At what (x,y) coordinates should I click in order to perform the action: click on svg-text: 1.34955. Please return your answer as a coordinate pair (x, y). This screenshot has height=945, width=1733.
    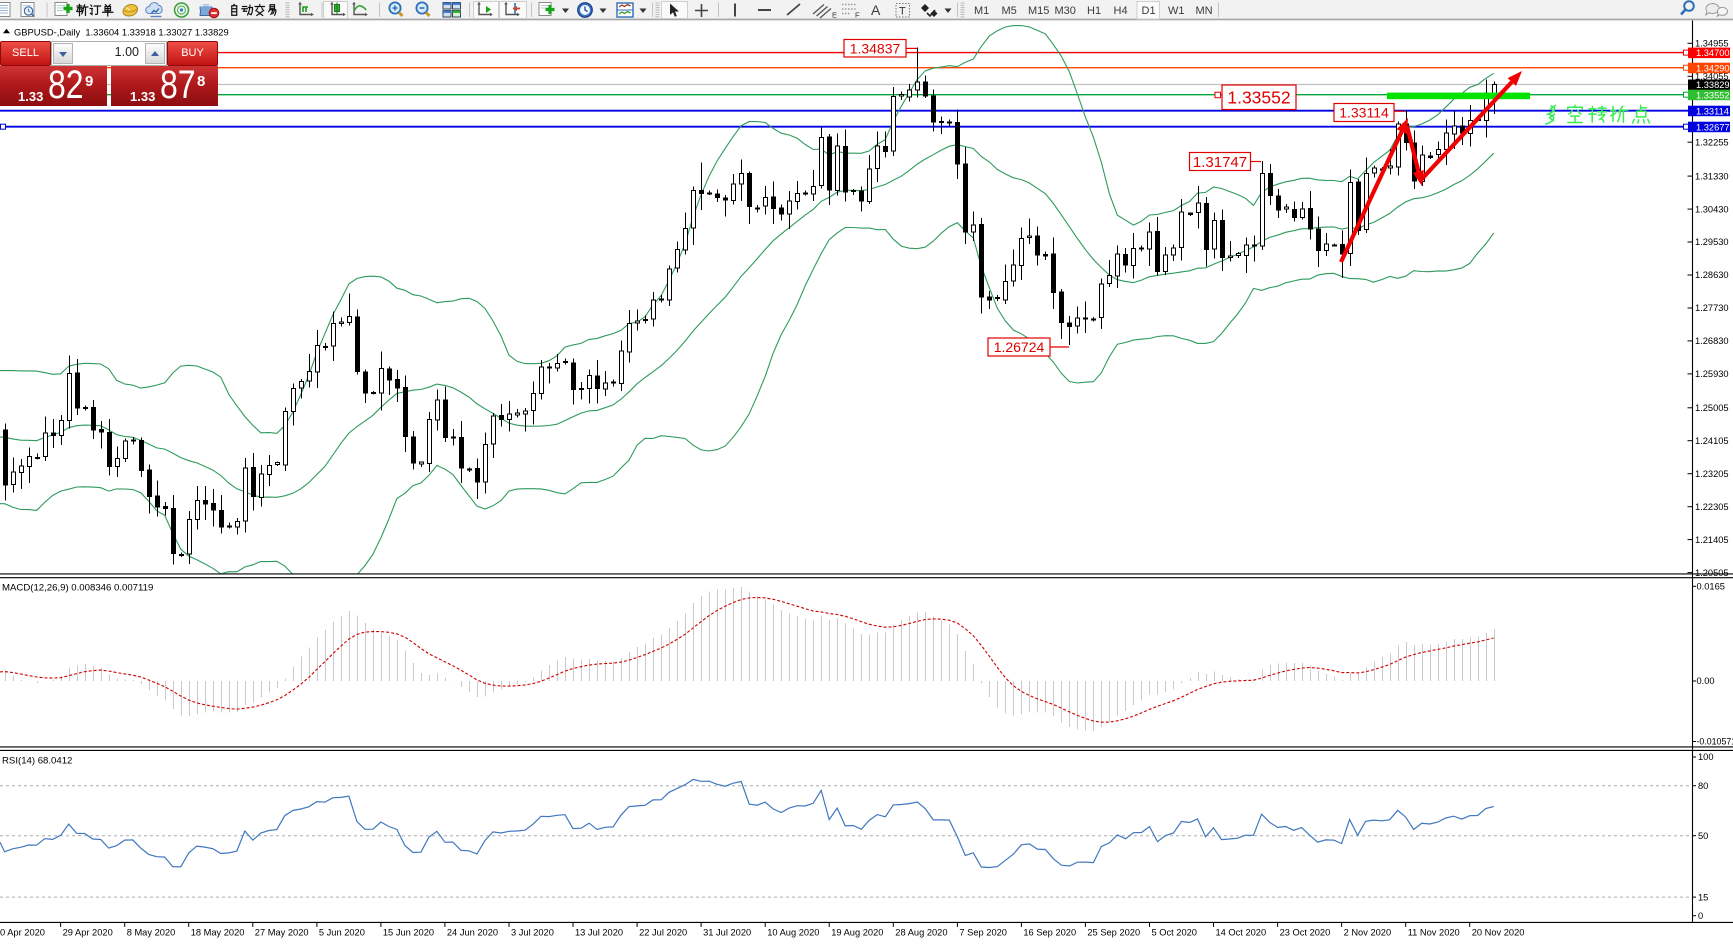
    Looking at the image, I should click on (1712, 44).